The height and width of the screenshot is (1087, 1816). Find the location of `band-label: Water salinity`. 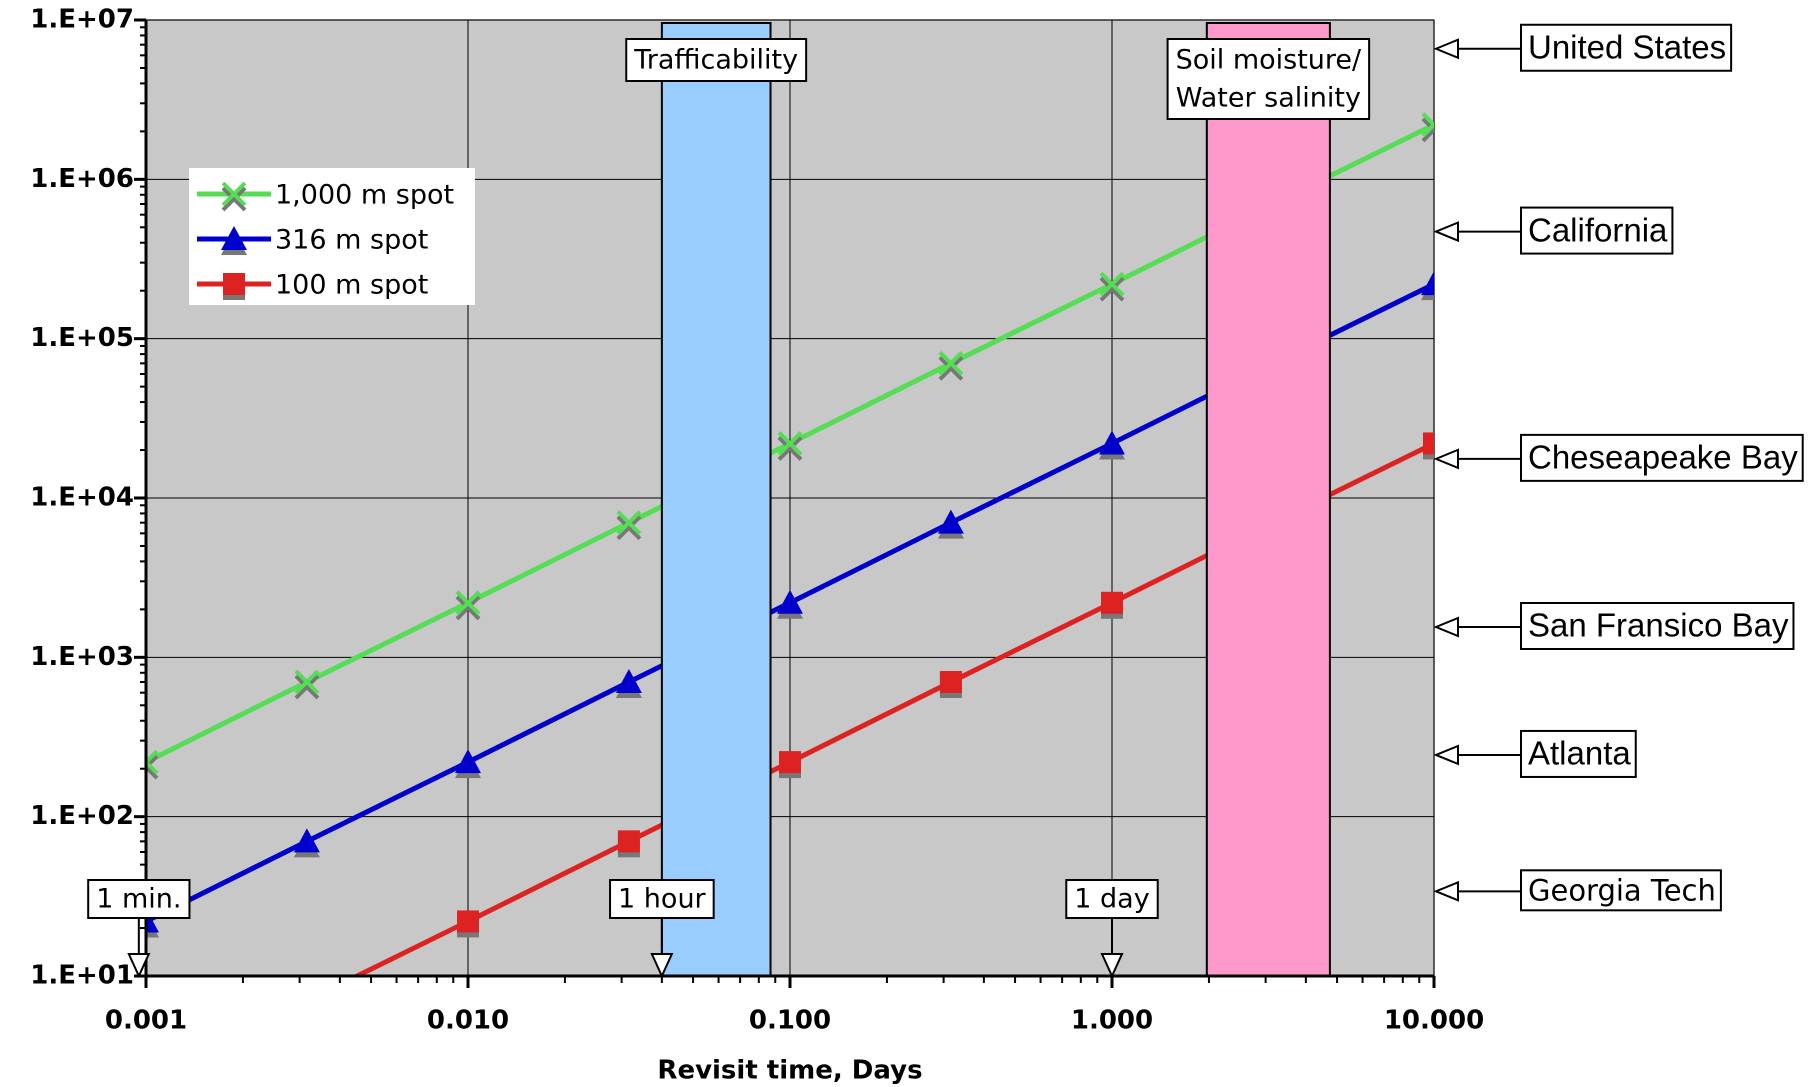

band-label: Water salinity is located at coordinates (1268, 98).